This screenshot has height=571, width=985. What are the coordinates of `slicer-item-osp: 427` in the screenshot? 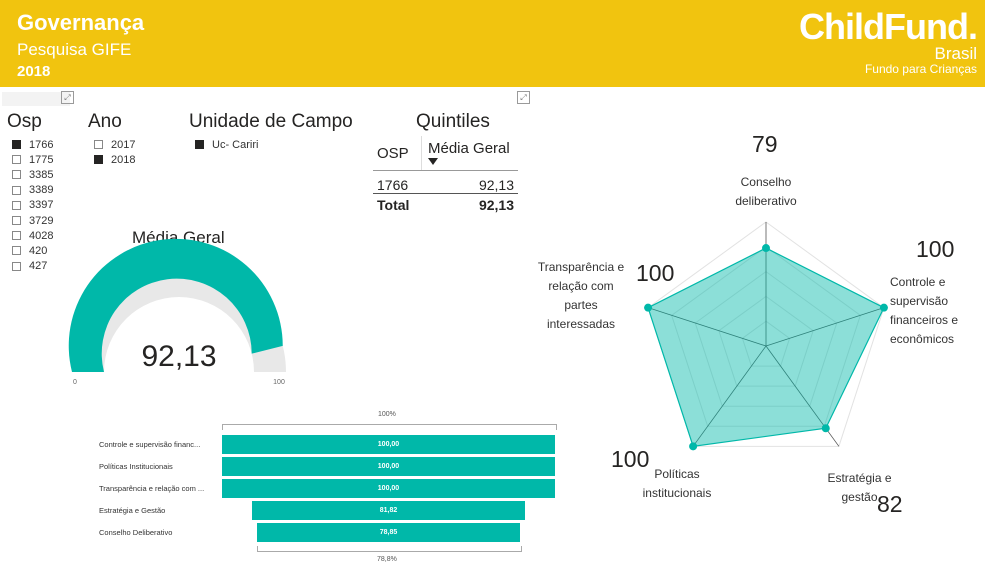 It's located at (32, 266).